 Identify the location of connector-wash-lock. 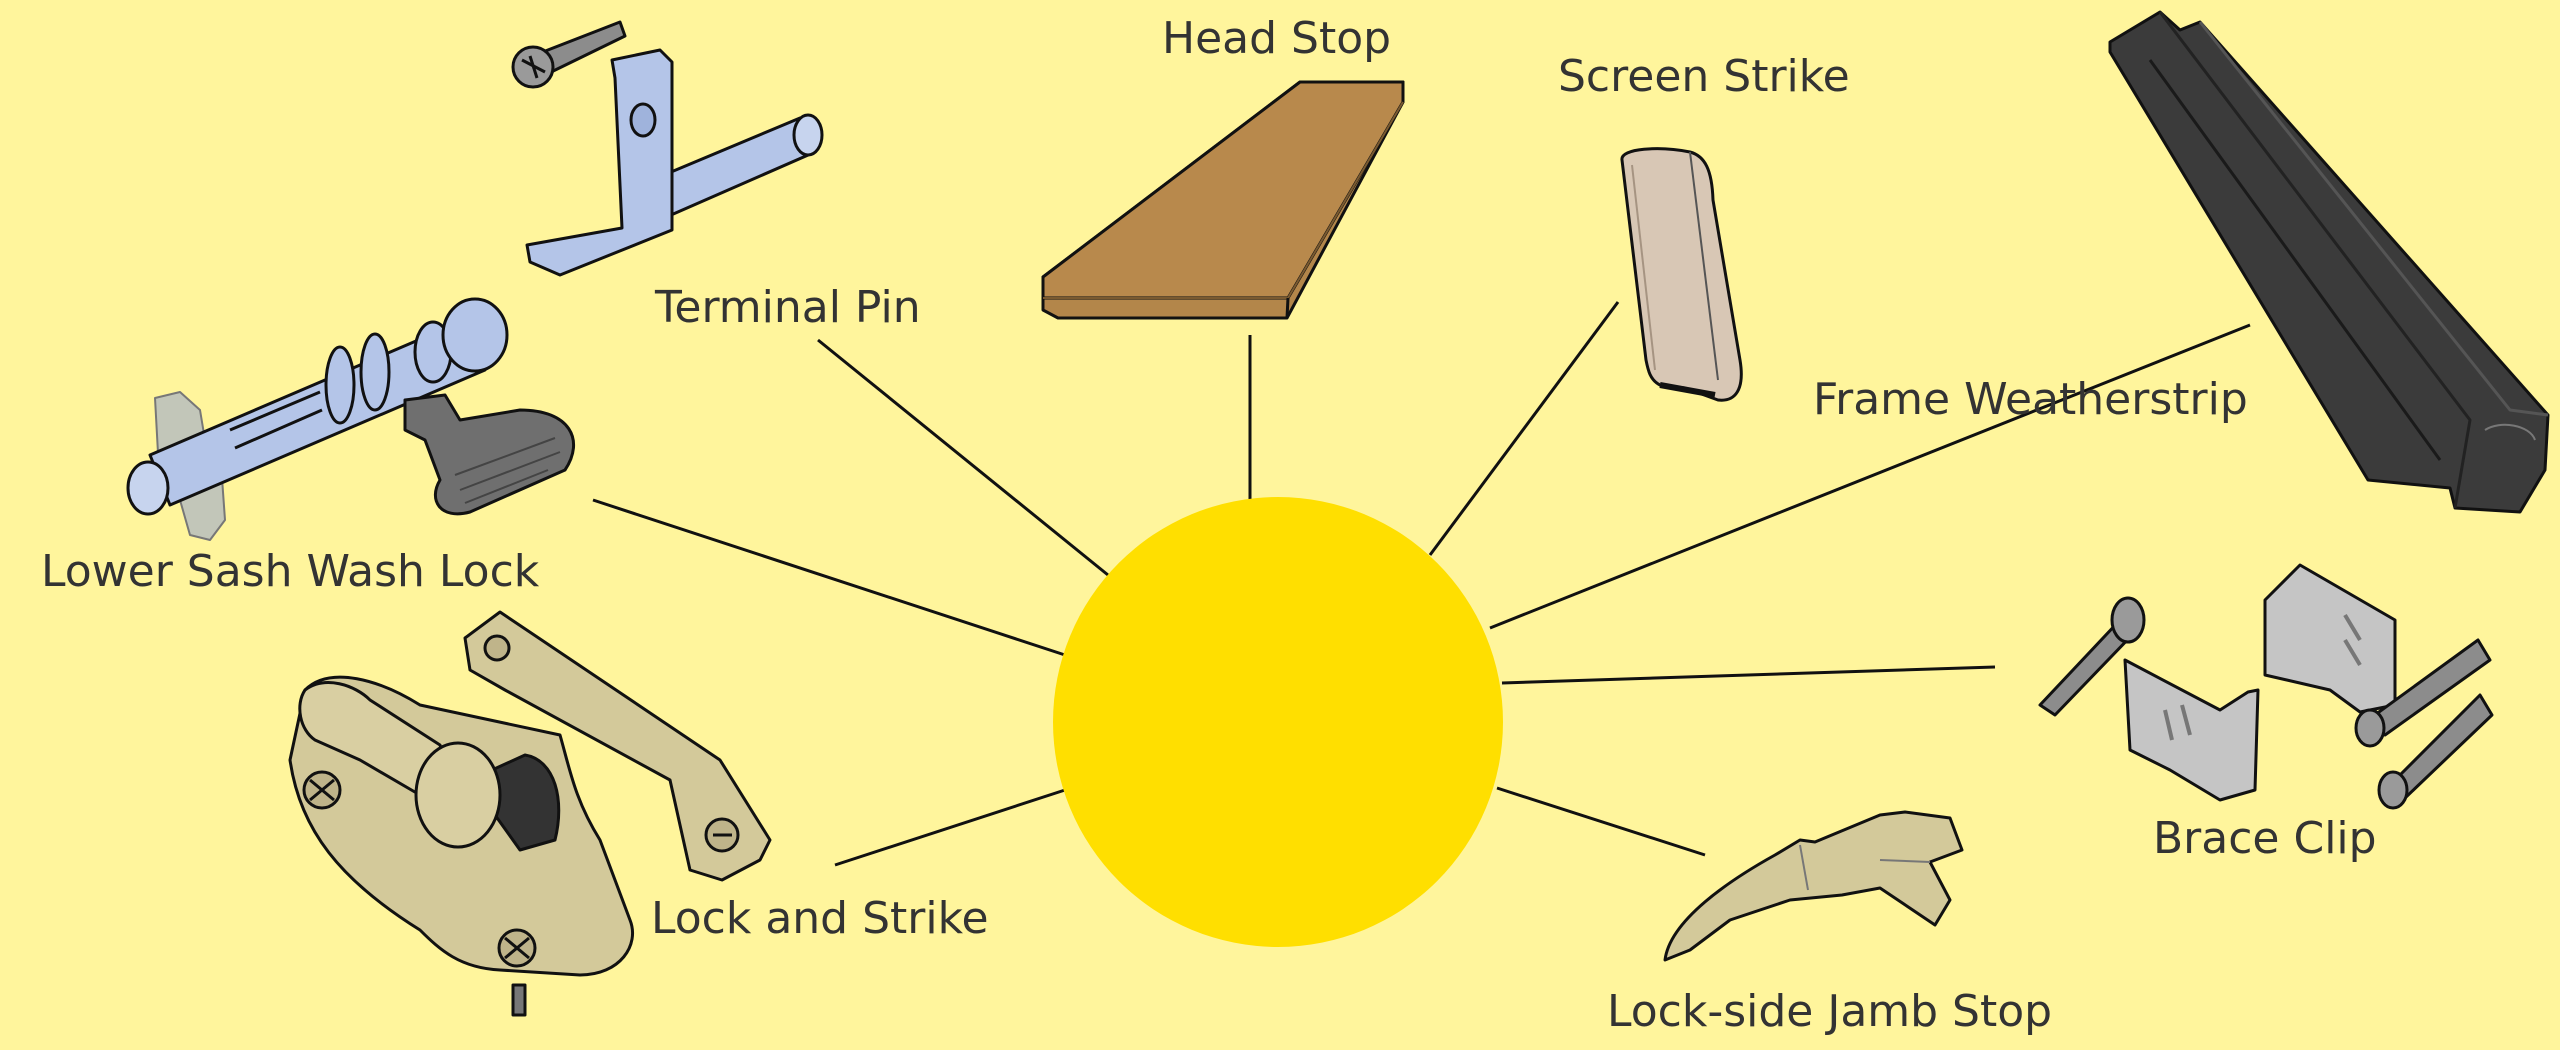
(829, 577).